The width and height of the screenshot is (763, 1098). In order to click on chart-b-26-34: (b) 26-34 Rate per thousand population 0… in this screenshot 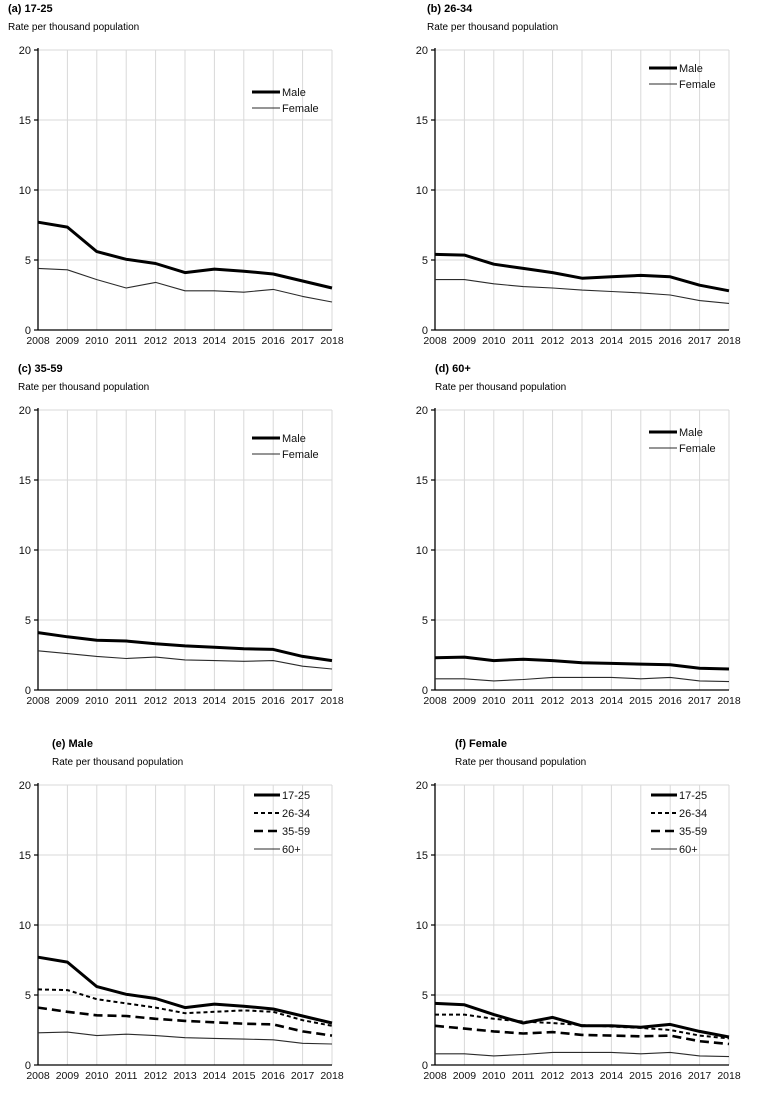, I will do `click(583, 177)`.